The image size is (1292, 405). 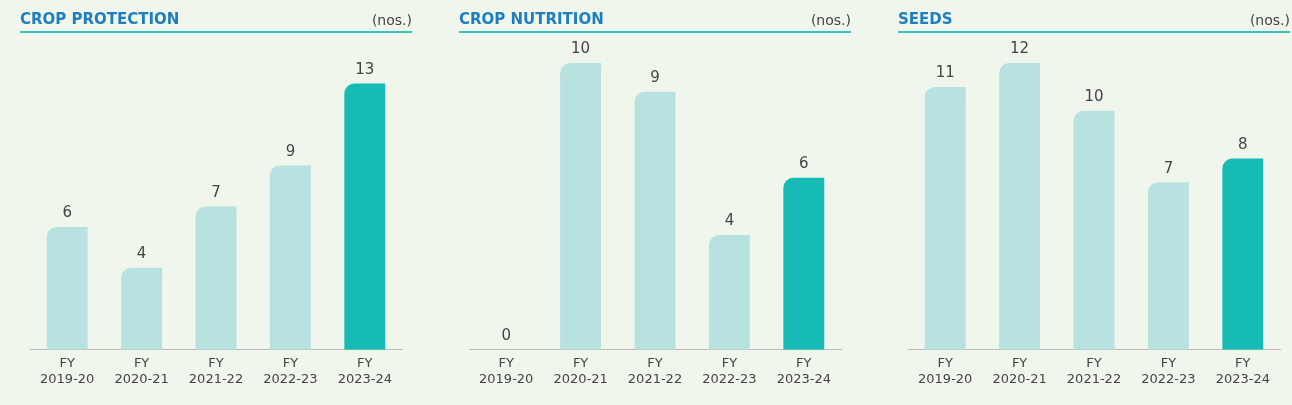 What do you see at coordinates (531, 19) in the screenshot?
I see `chart-title: CROP NUTRITION` at bounding box center [531, 19].